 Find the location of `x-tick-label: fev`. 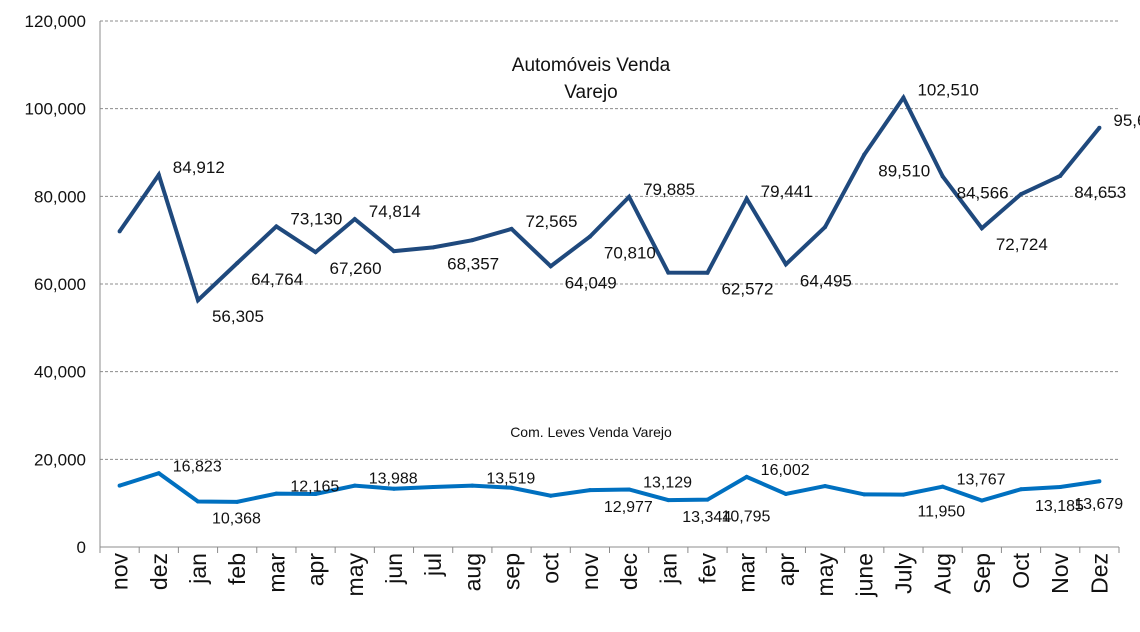

x-tick-label: fev is located at coordinates (707, 568).